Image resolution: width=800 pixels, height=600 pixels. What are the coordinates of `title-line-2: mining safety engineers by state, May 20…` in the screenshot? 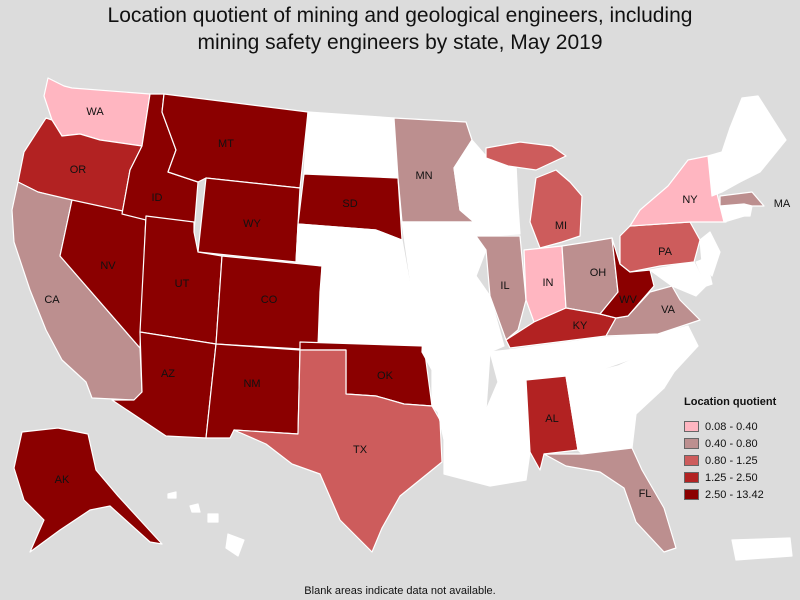 It's located at (400, 42).